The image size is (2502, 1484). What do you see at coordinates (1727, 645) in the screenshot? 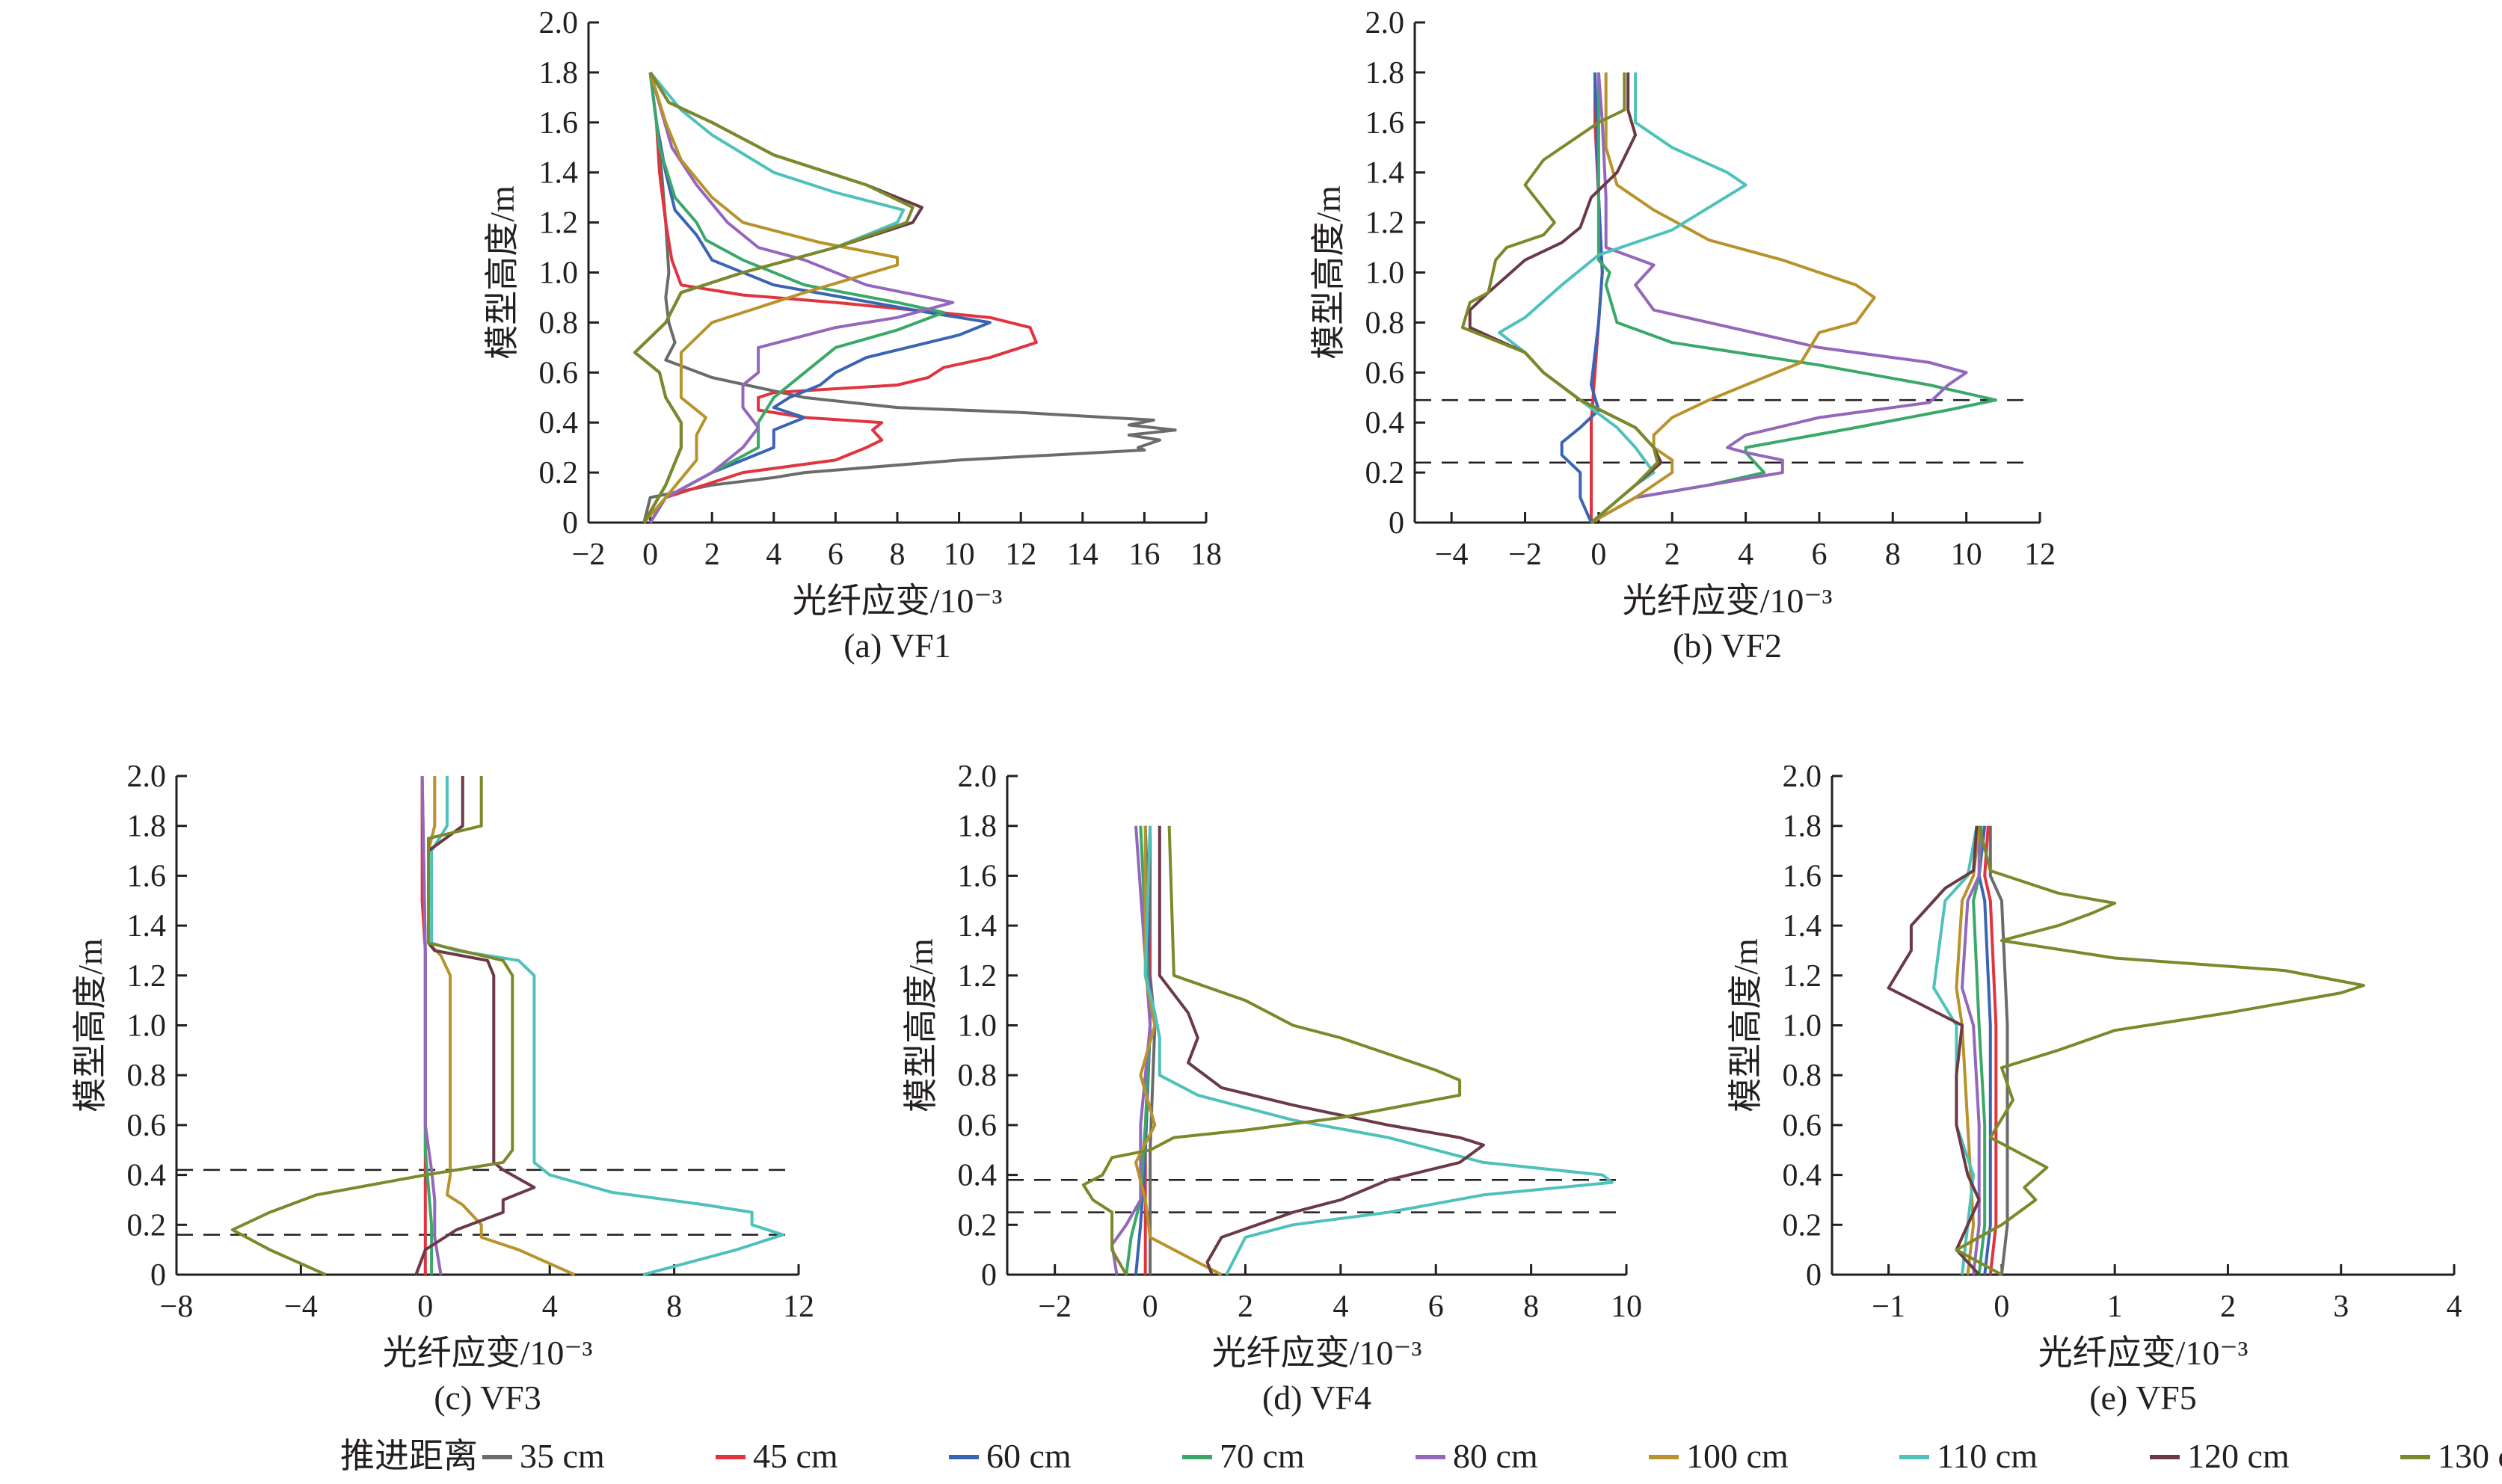
I see `panel-caption: (b) VF2` at bounding box center [1727, 645].